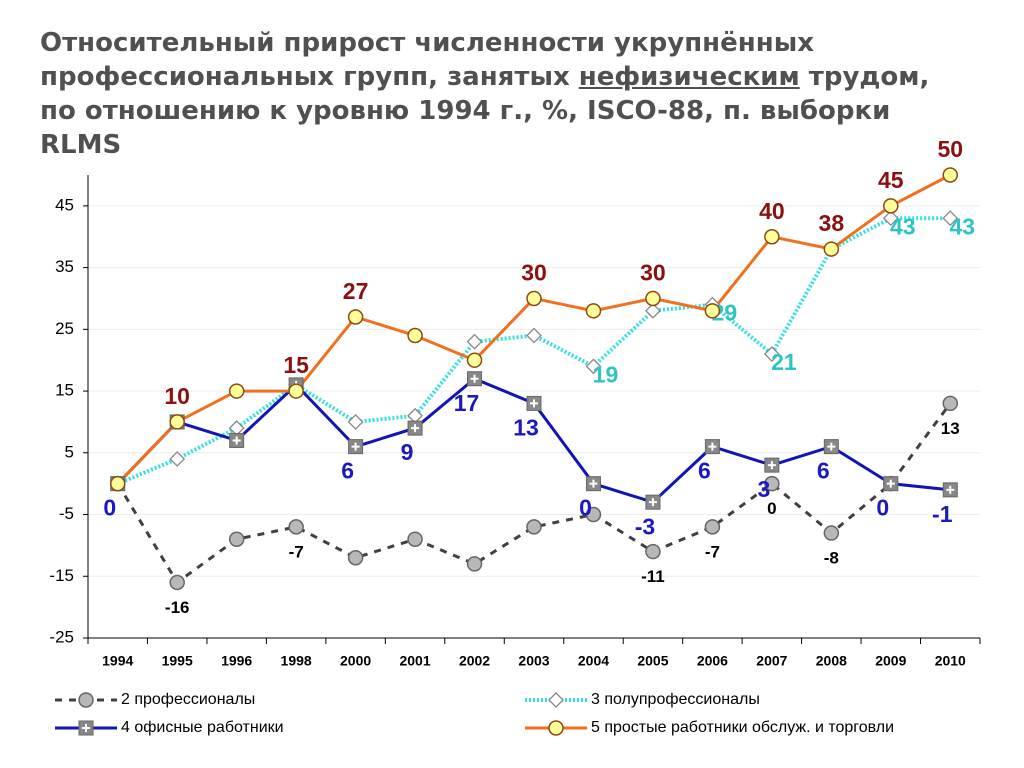  What do you see at coordinates (355, 661) in the screenshot?
I see `x-tick-label: 2000` at bounding box center [355, 661].